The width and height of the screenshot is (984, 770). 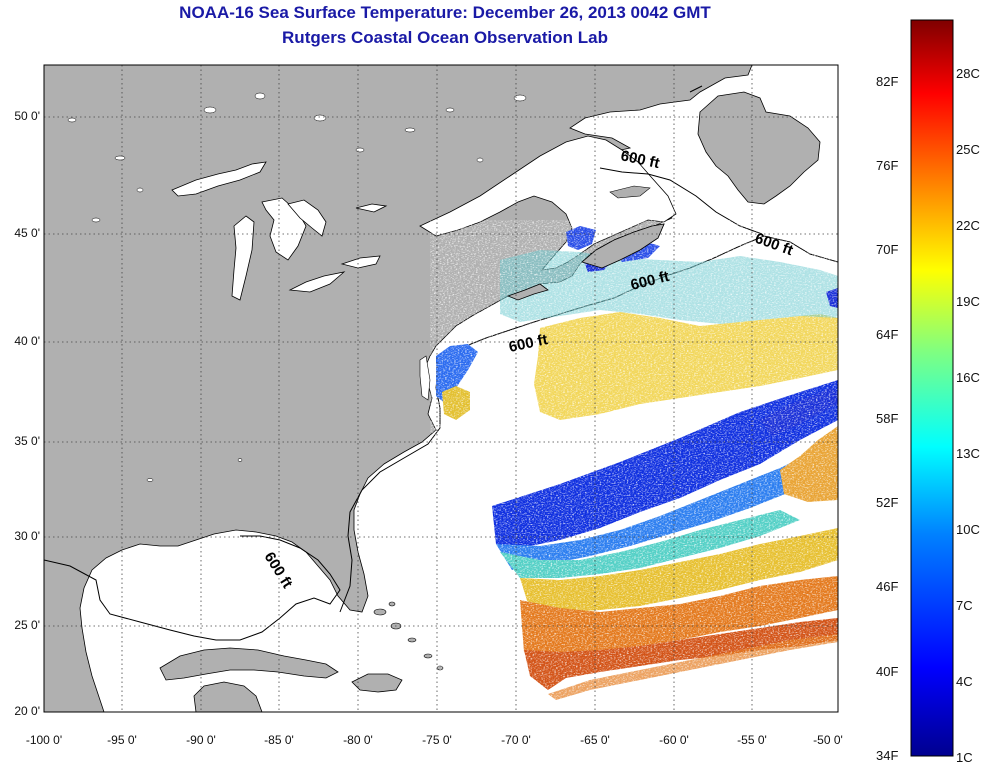 What do you see at coordinates (968, 301) in the screenshot?
I see `colorbar-c-label: 19C` at bounding box center [968, 301].